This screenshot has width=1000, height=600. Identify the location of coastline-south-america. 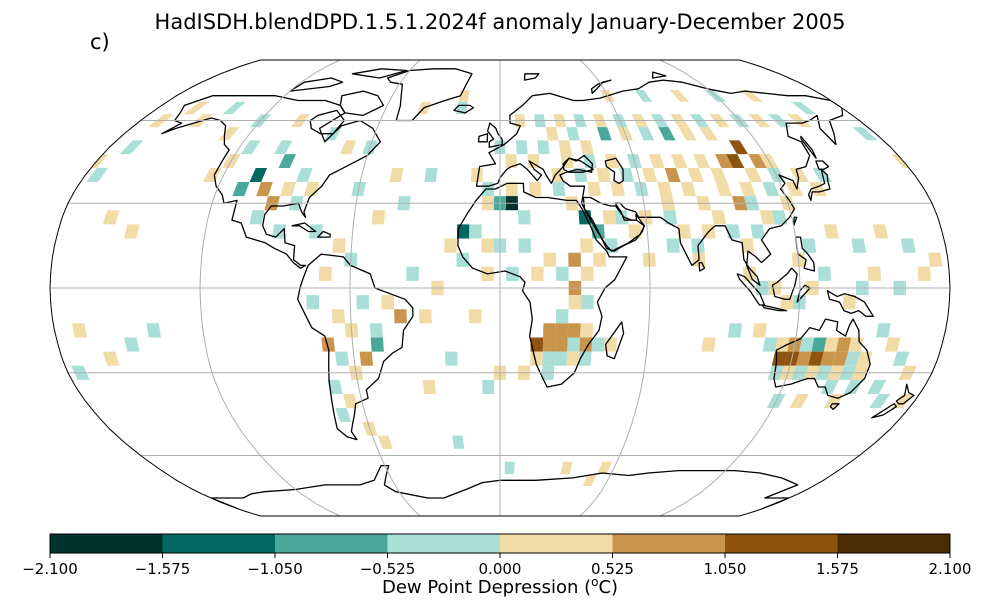
(355, 347).